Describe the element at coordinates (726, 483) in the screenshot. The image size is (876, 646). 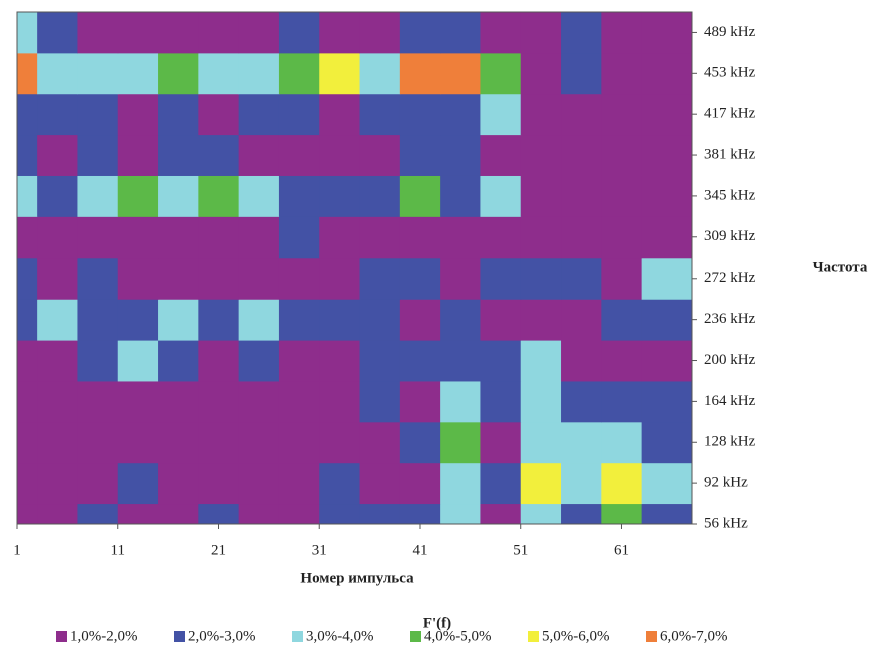
I see `y-tick-label: 92 kHz` at that location.